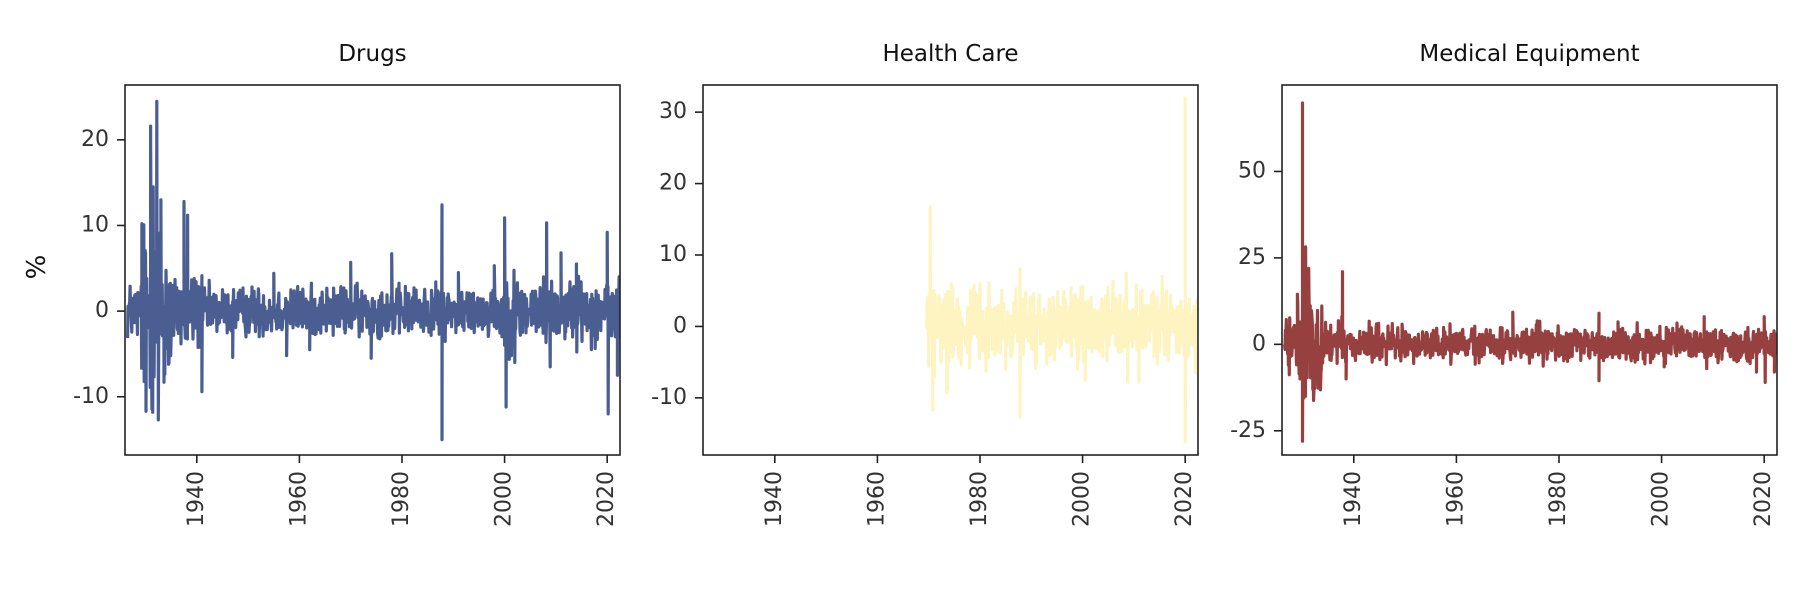 The image size is (1800, 600). Describe the element at coordinates (673, 111) in the screenshot. I see `y-tick-label: 30` at that location.